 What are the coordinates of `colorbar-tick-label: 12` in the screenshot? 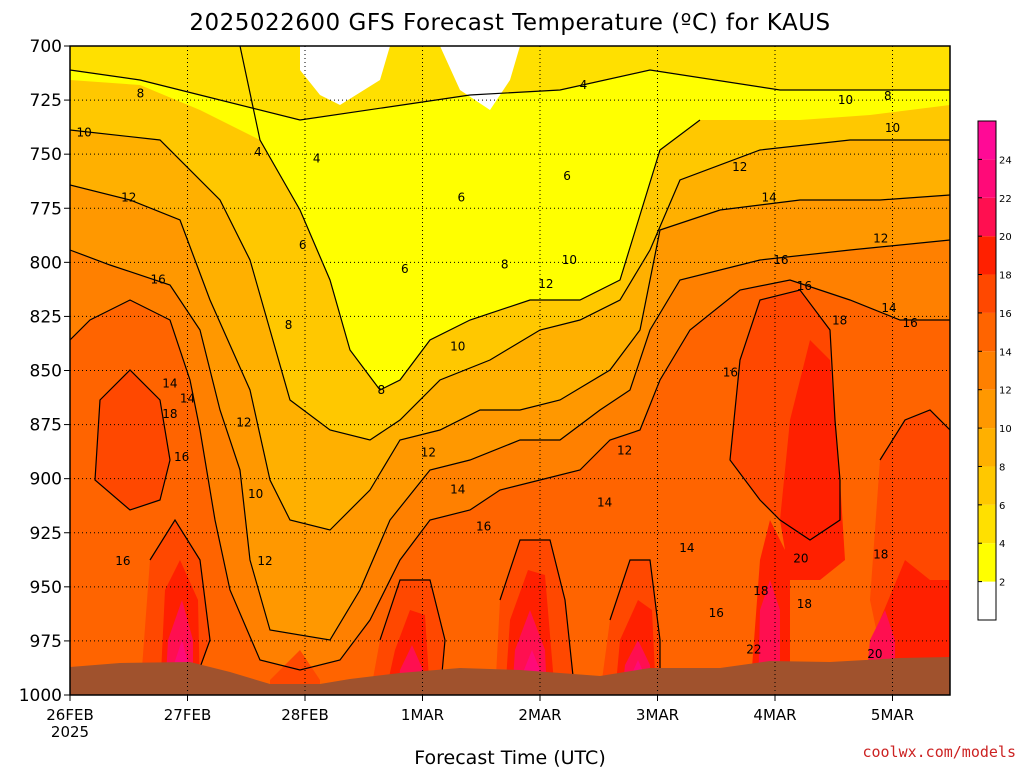 It's located at (1005, 391).